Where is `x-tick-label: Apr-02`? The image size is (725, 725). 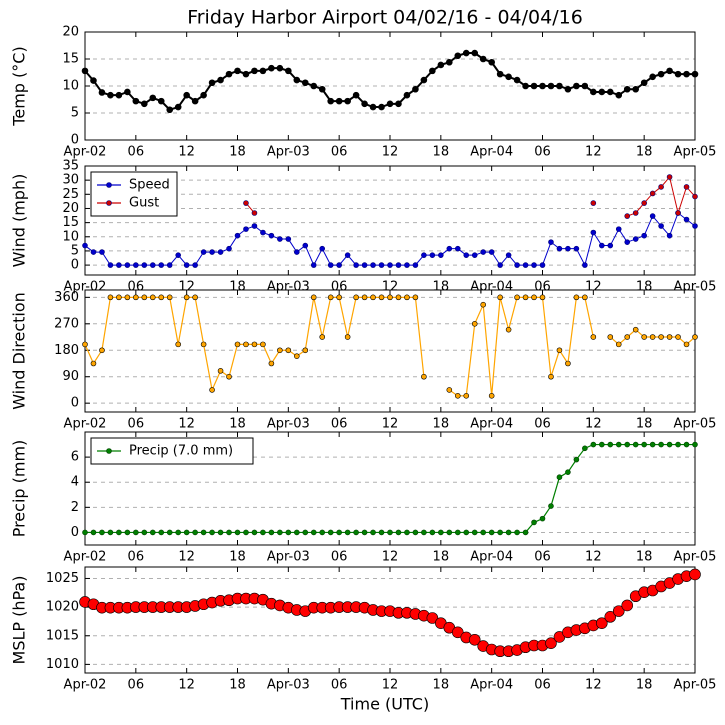 x-tick-label: Apr-02 is located at coordinates (85, 685).